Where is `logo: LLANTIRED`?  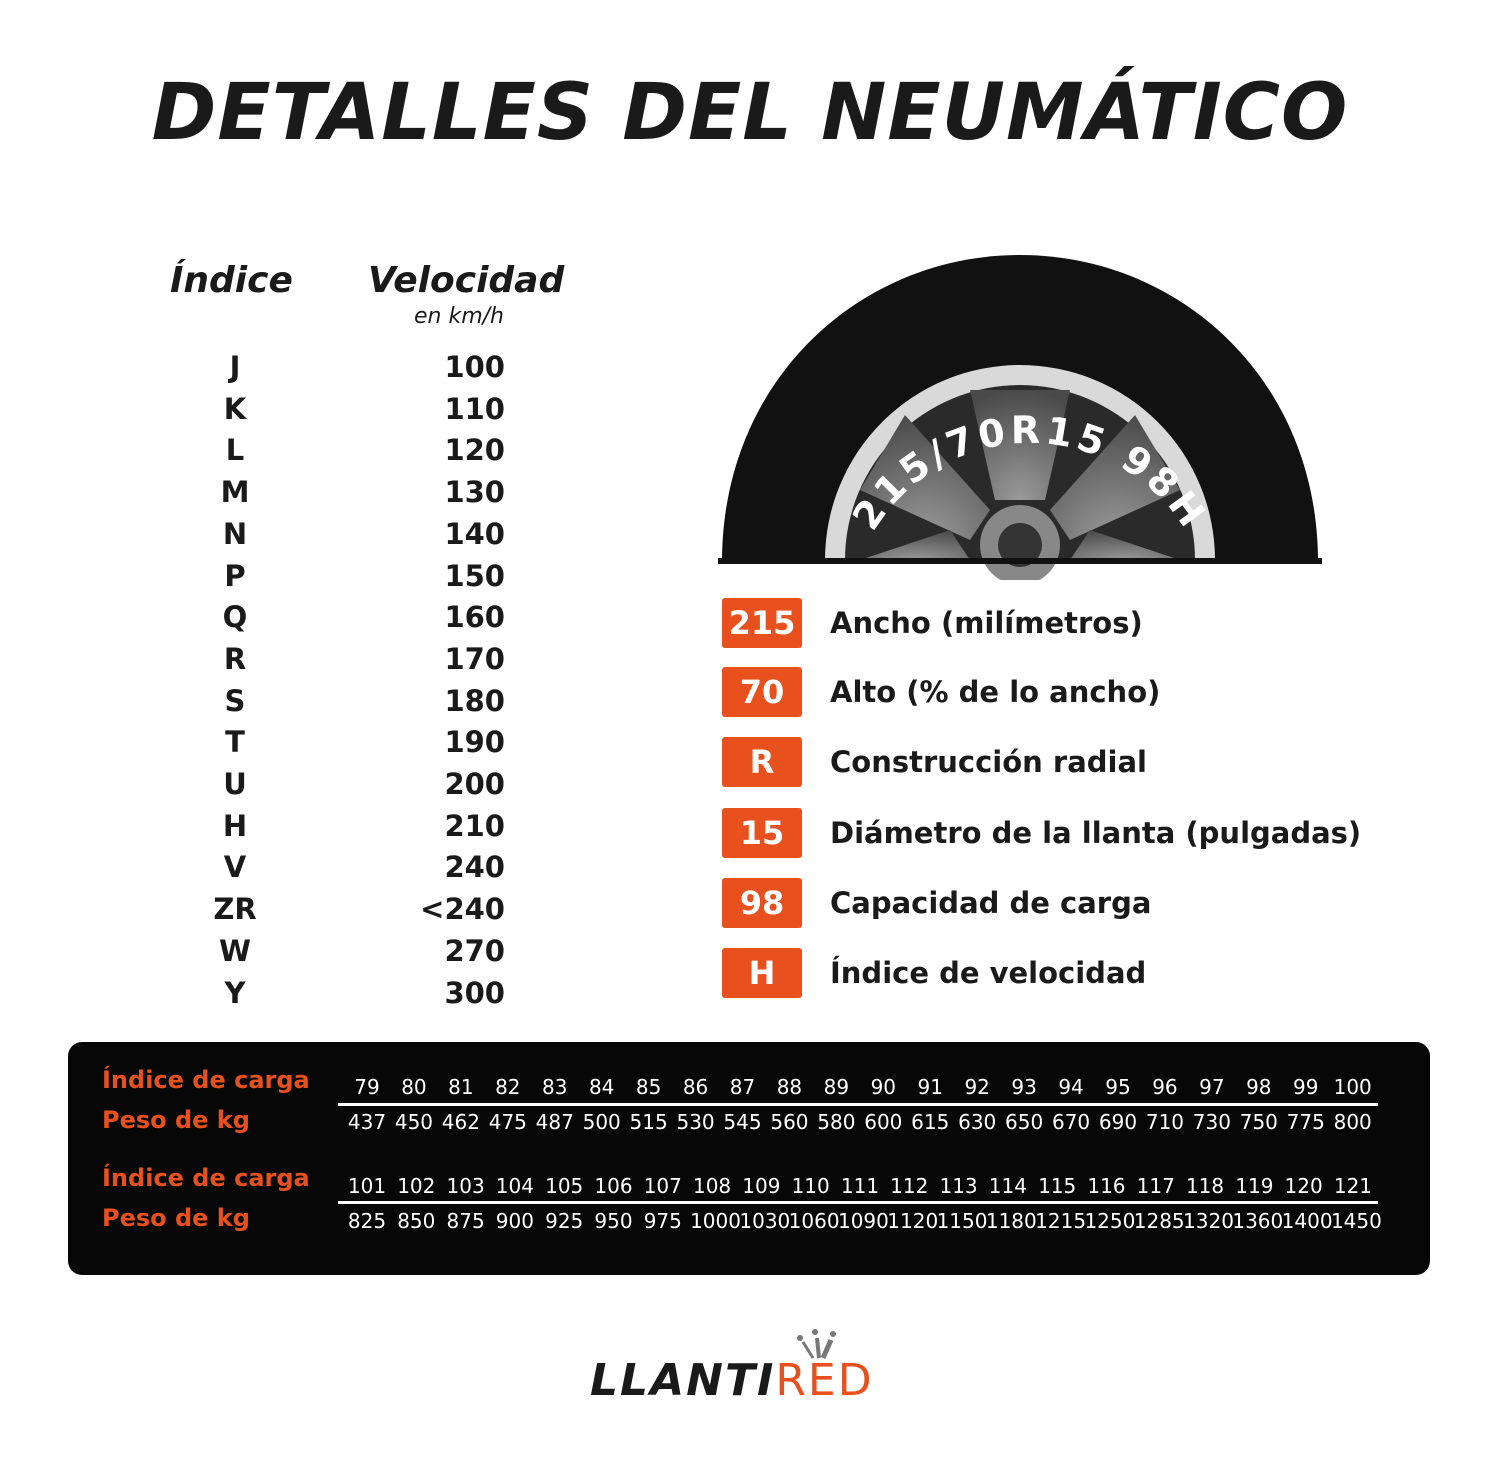 logo: LLANTIRED is located at coordinates (732, 1380).